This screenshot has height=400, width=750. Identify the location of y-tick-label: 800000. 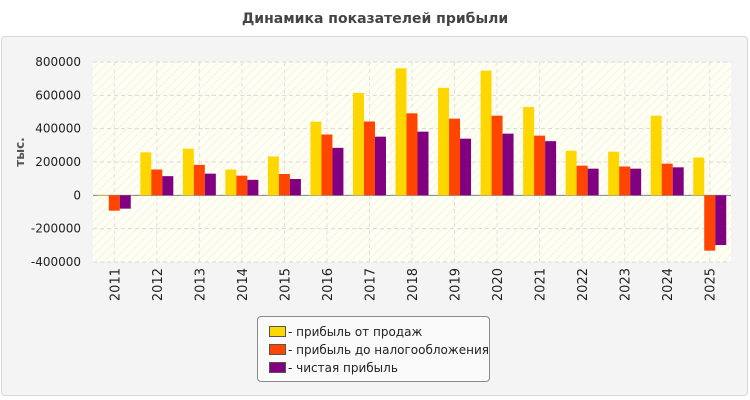
(58, 62).